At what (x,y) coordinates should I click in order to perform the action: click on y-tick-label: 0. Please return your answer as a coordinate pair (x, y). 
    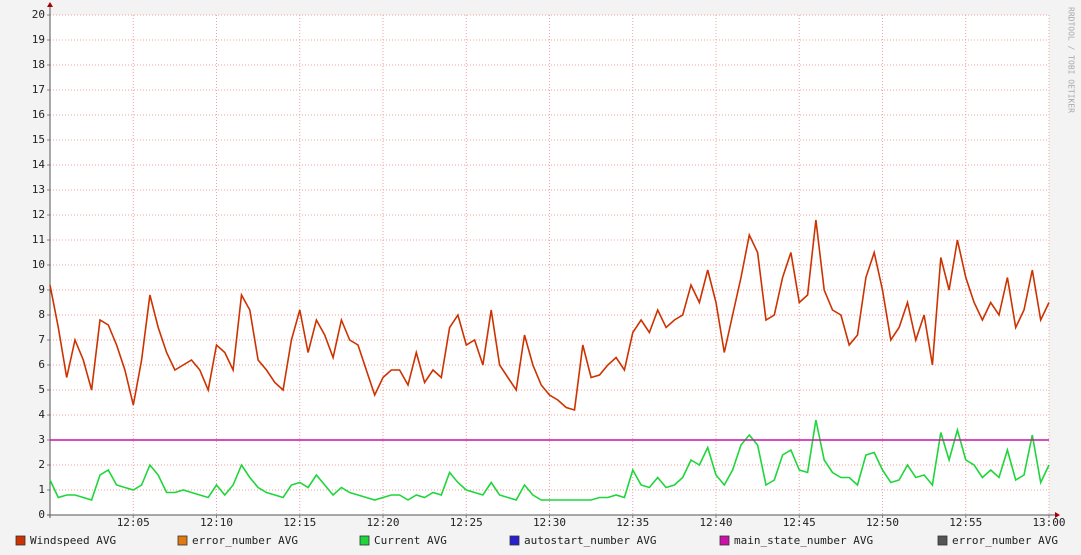
    Looking at the image, I should click on (41, 514).